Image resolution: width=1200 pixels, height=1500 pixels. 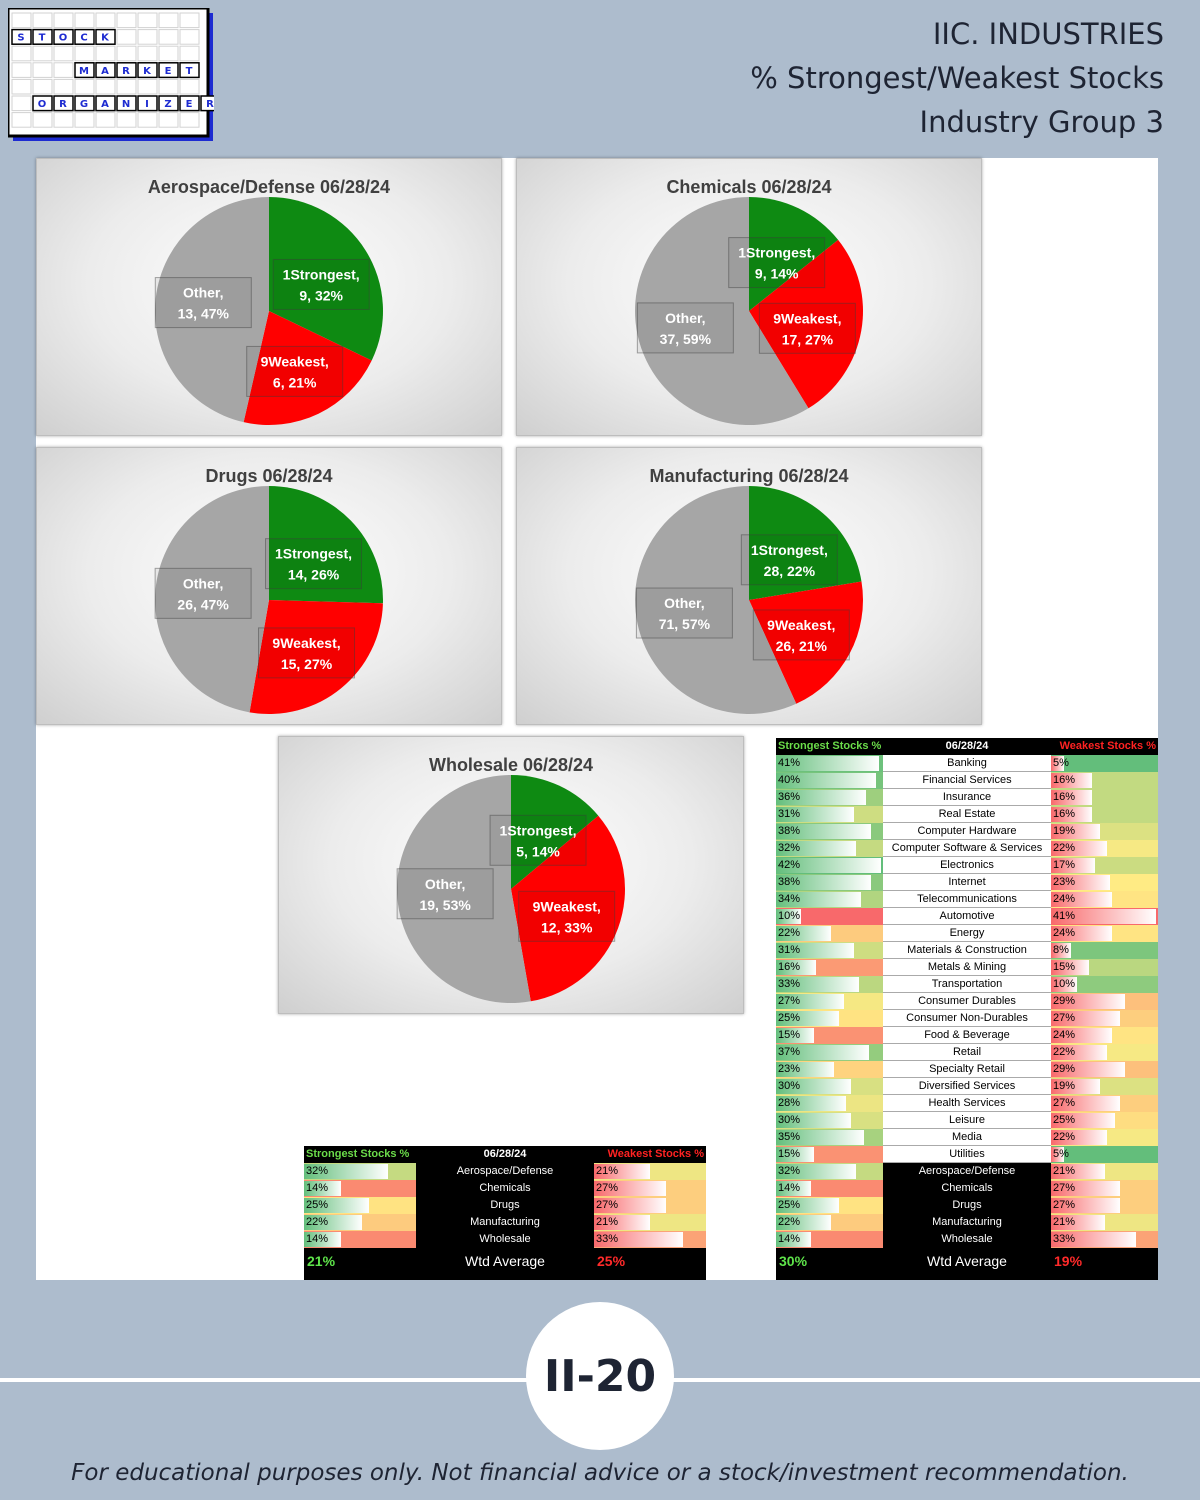 I want to click on strongest-value: 23%, so click(x=789, y=1069).